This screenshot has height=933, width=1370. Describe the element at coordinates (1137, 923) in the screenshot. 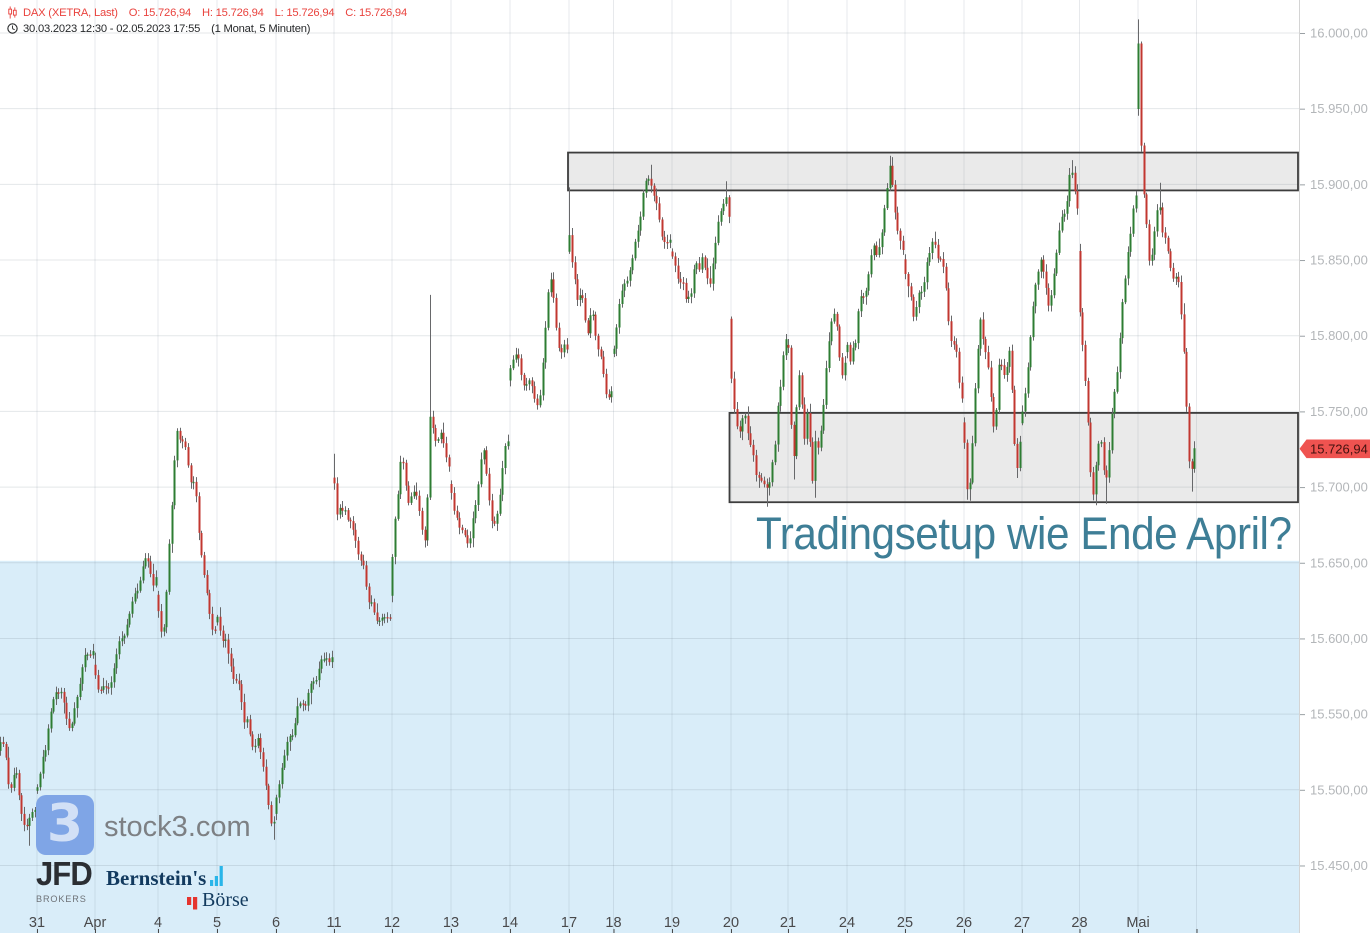

I see `x-axis-label: Mai` at that location.